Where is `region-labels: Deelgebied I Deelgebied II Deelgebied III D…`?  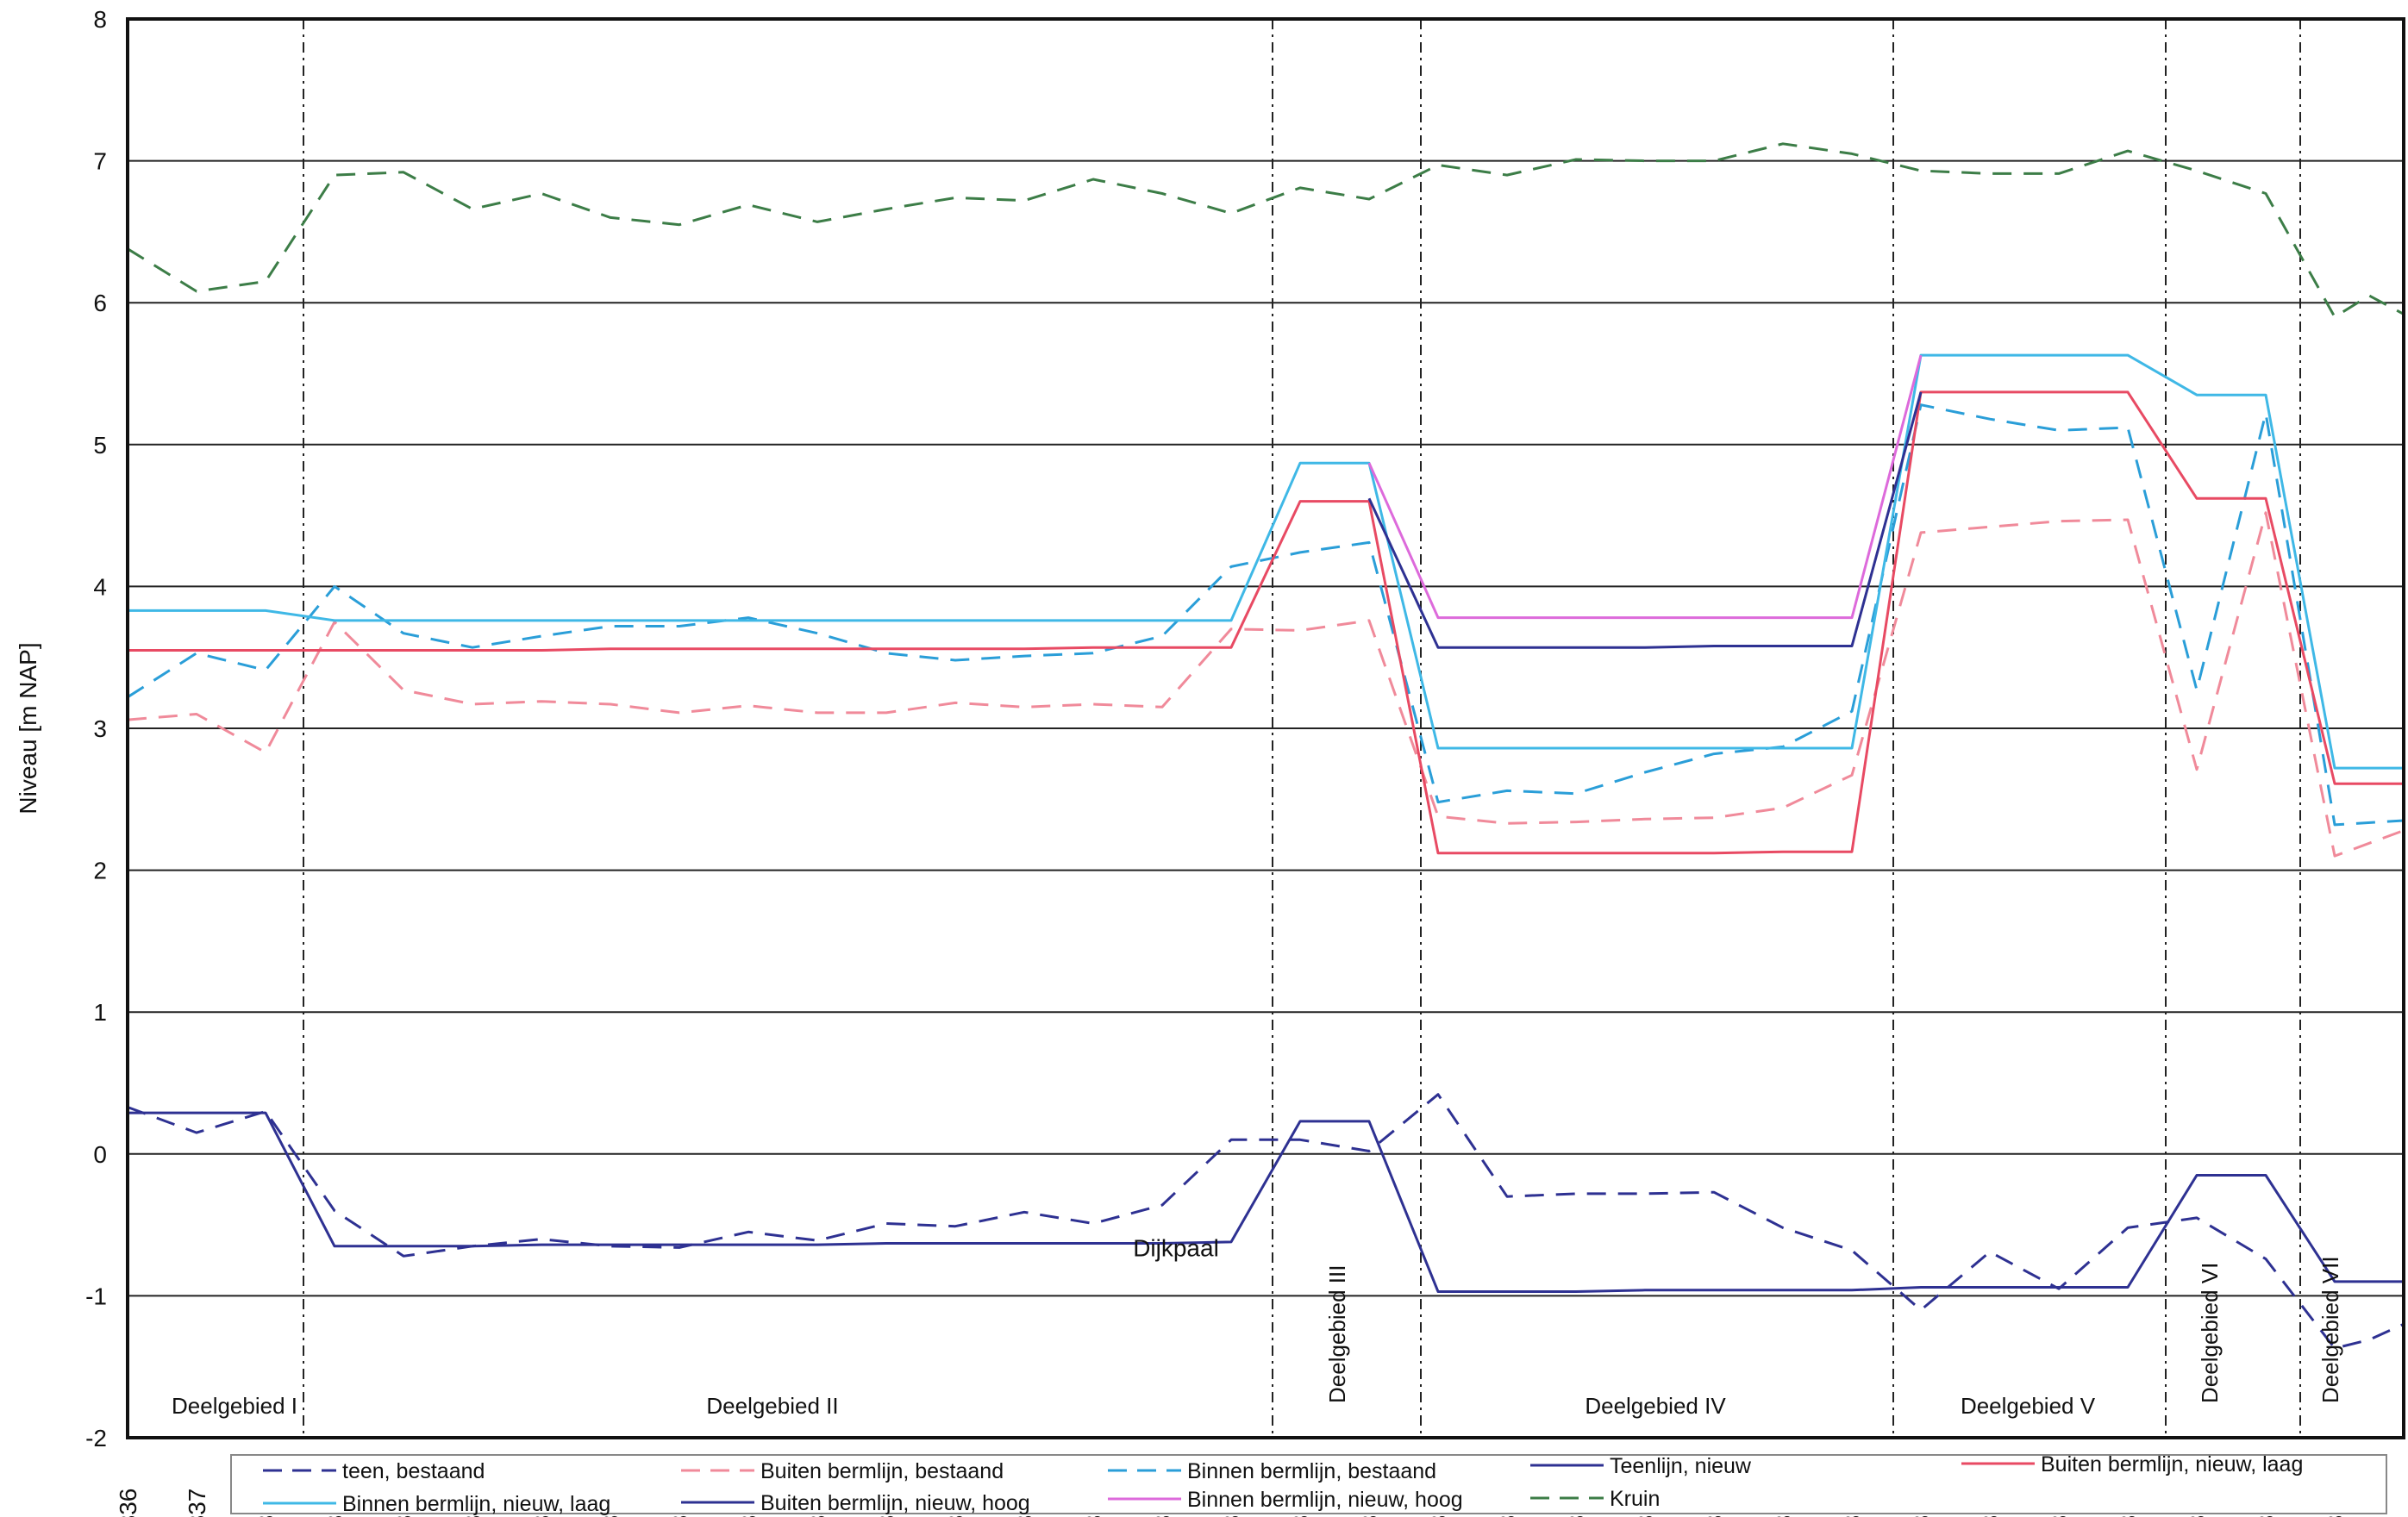
region-labels: Deelgebied I Deelgebied II Deelgebied III D… is located at coordinates (1257, 1337).